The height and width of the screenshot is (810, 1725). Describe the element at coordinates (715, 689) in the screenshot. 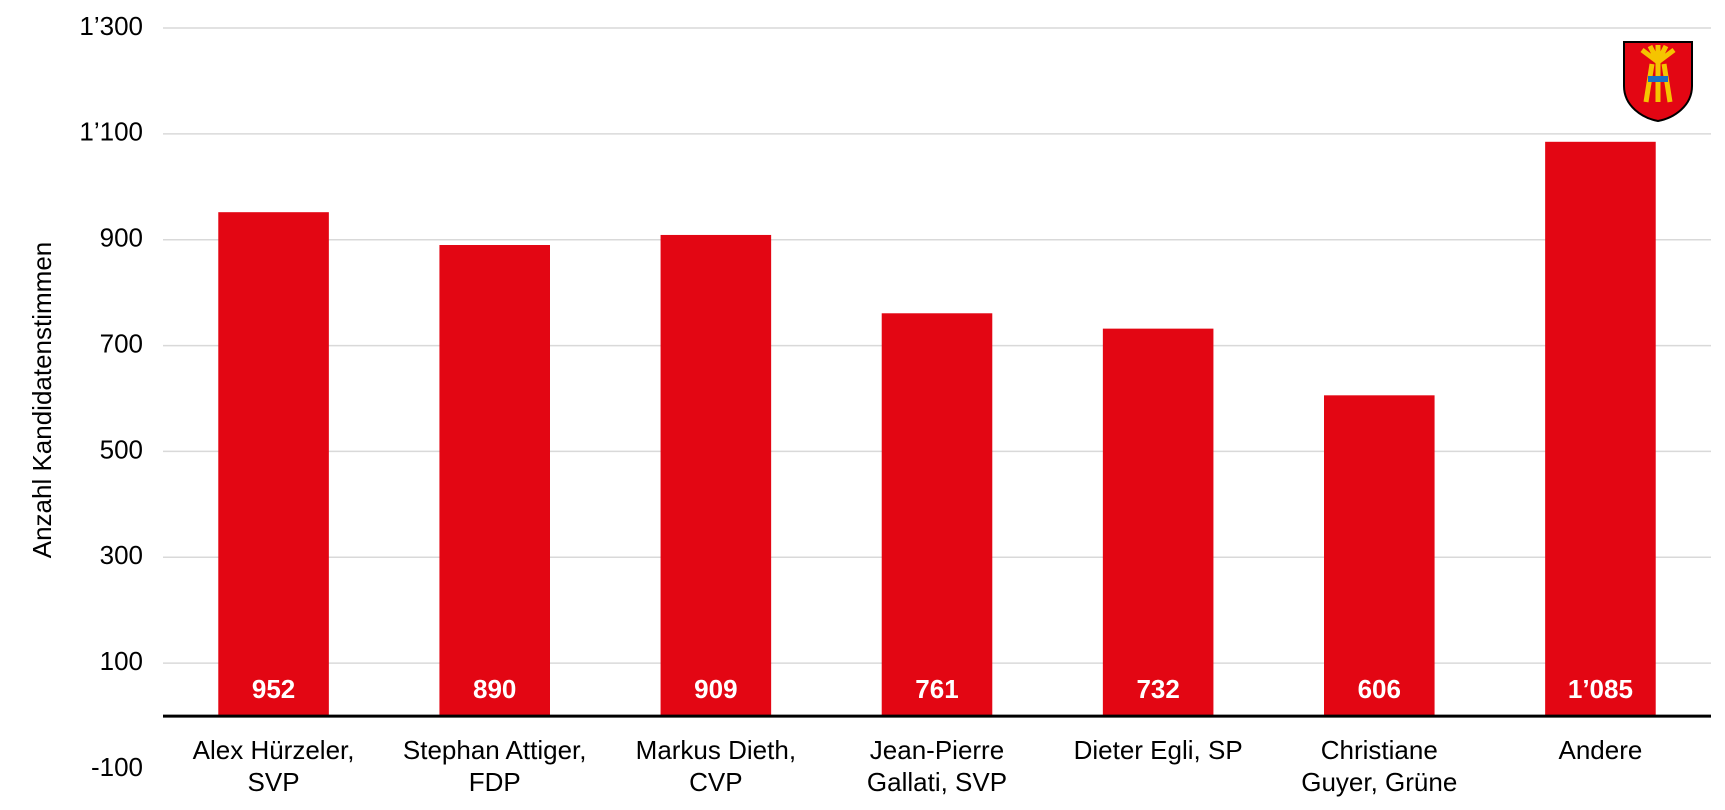

I see `value-label: 909` at that location.